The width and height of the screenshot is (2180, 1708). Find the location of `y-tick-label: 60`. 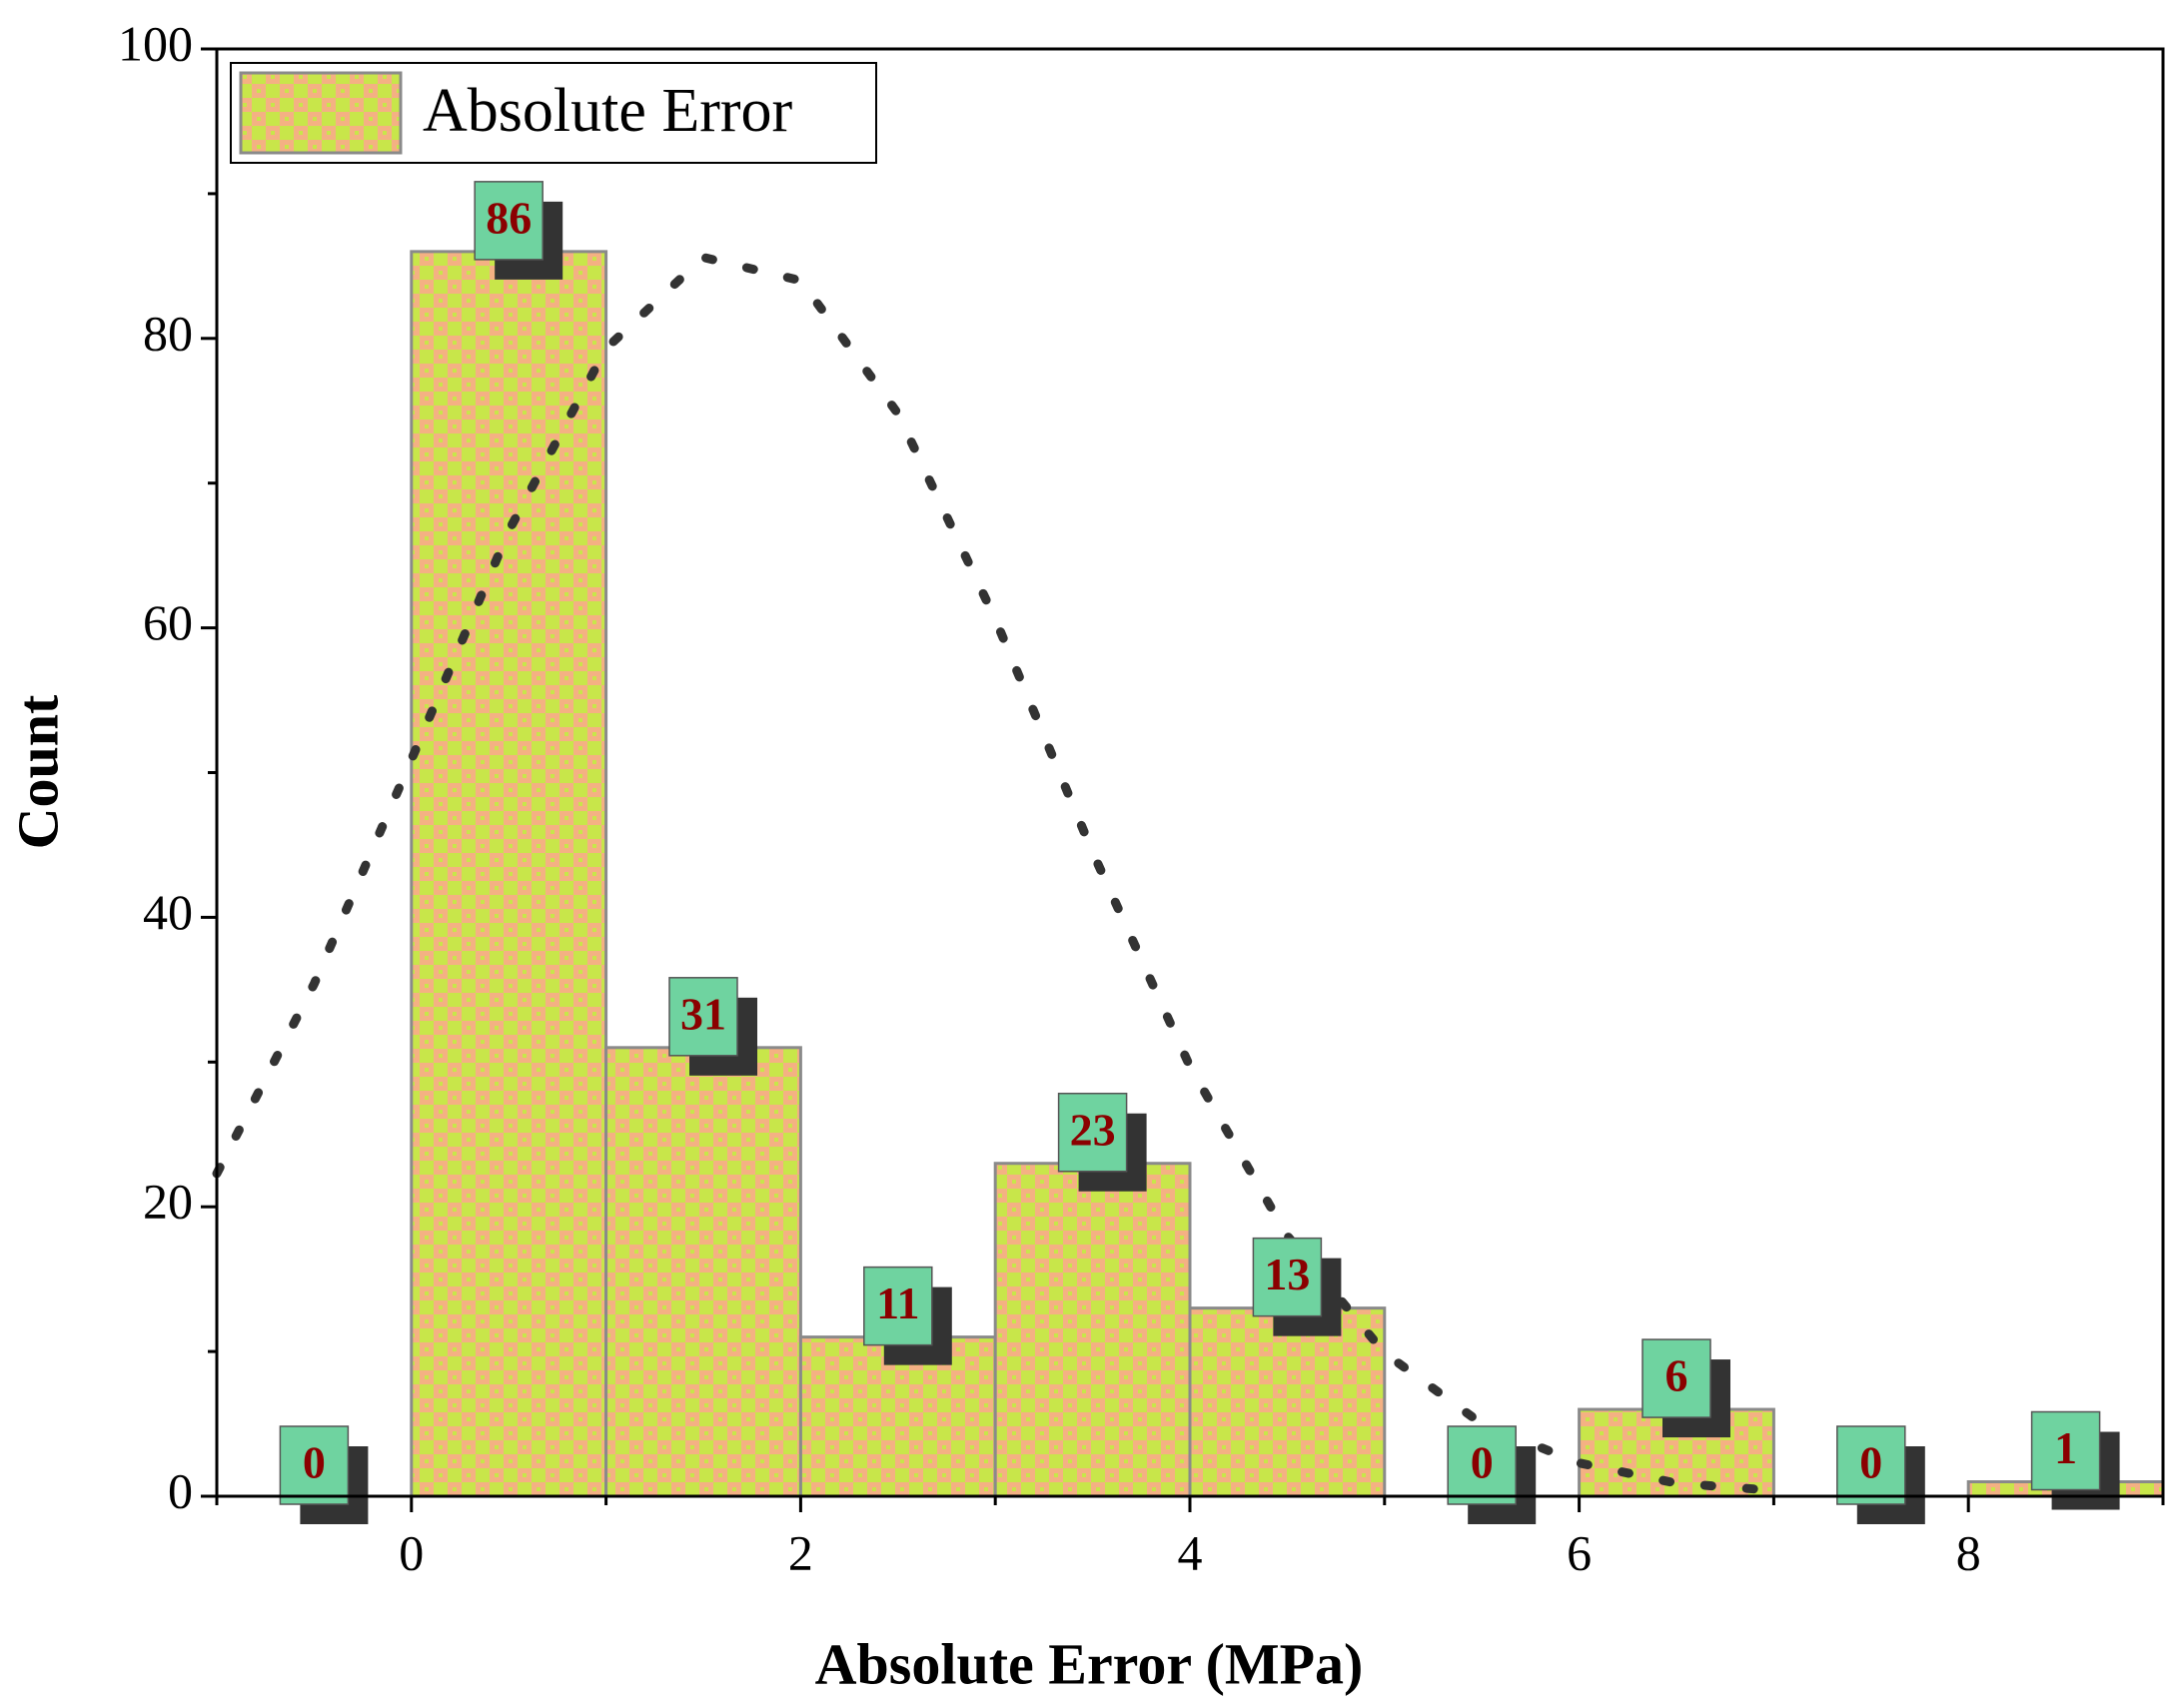

y-tick-label: 60 is located at coordinates (168, 622).